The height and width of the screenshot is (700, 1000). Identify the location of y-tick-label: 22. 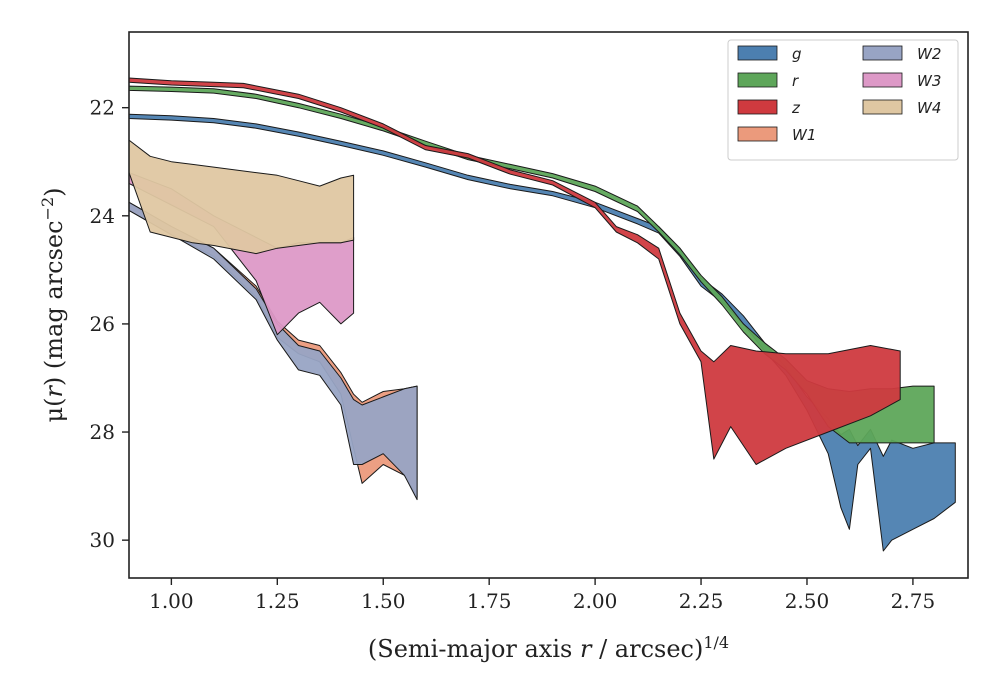
(102, 108).